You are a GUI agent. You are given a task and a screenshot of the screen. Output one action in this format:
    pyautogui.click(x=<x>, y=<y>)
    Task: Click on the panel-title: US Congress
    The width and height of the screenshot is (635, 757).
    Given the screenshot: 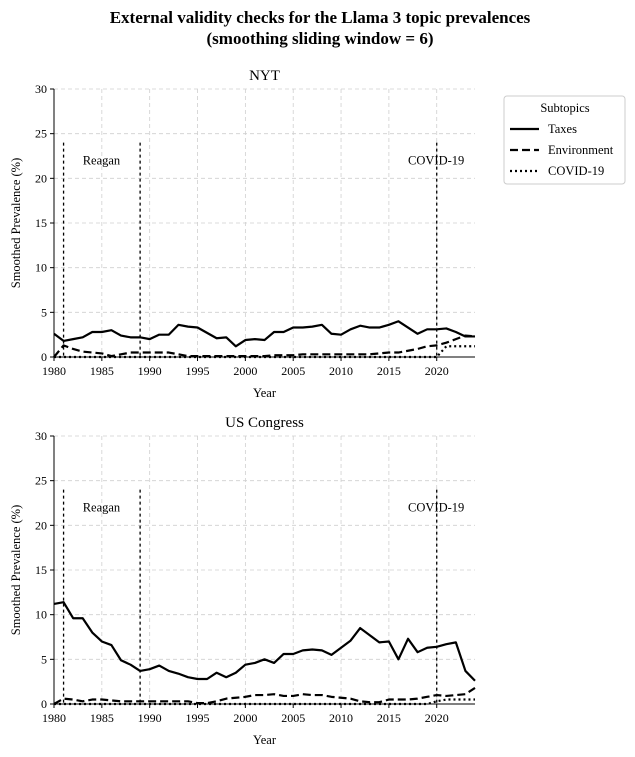 What is the action you would take?
    pyautogui.click(x=264, y=423)
    